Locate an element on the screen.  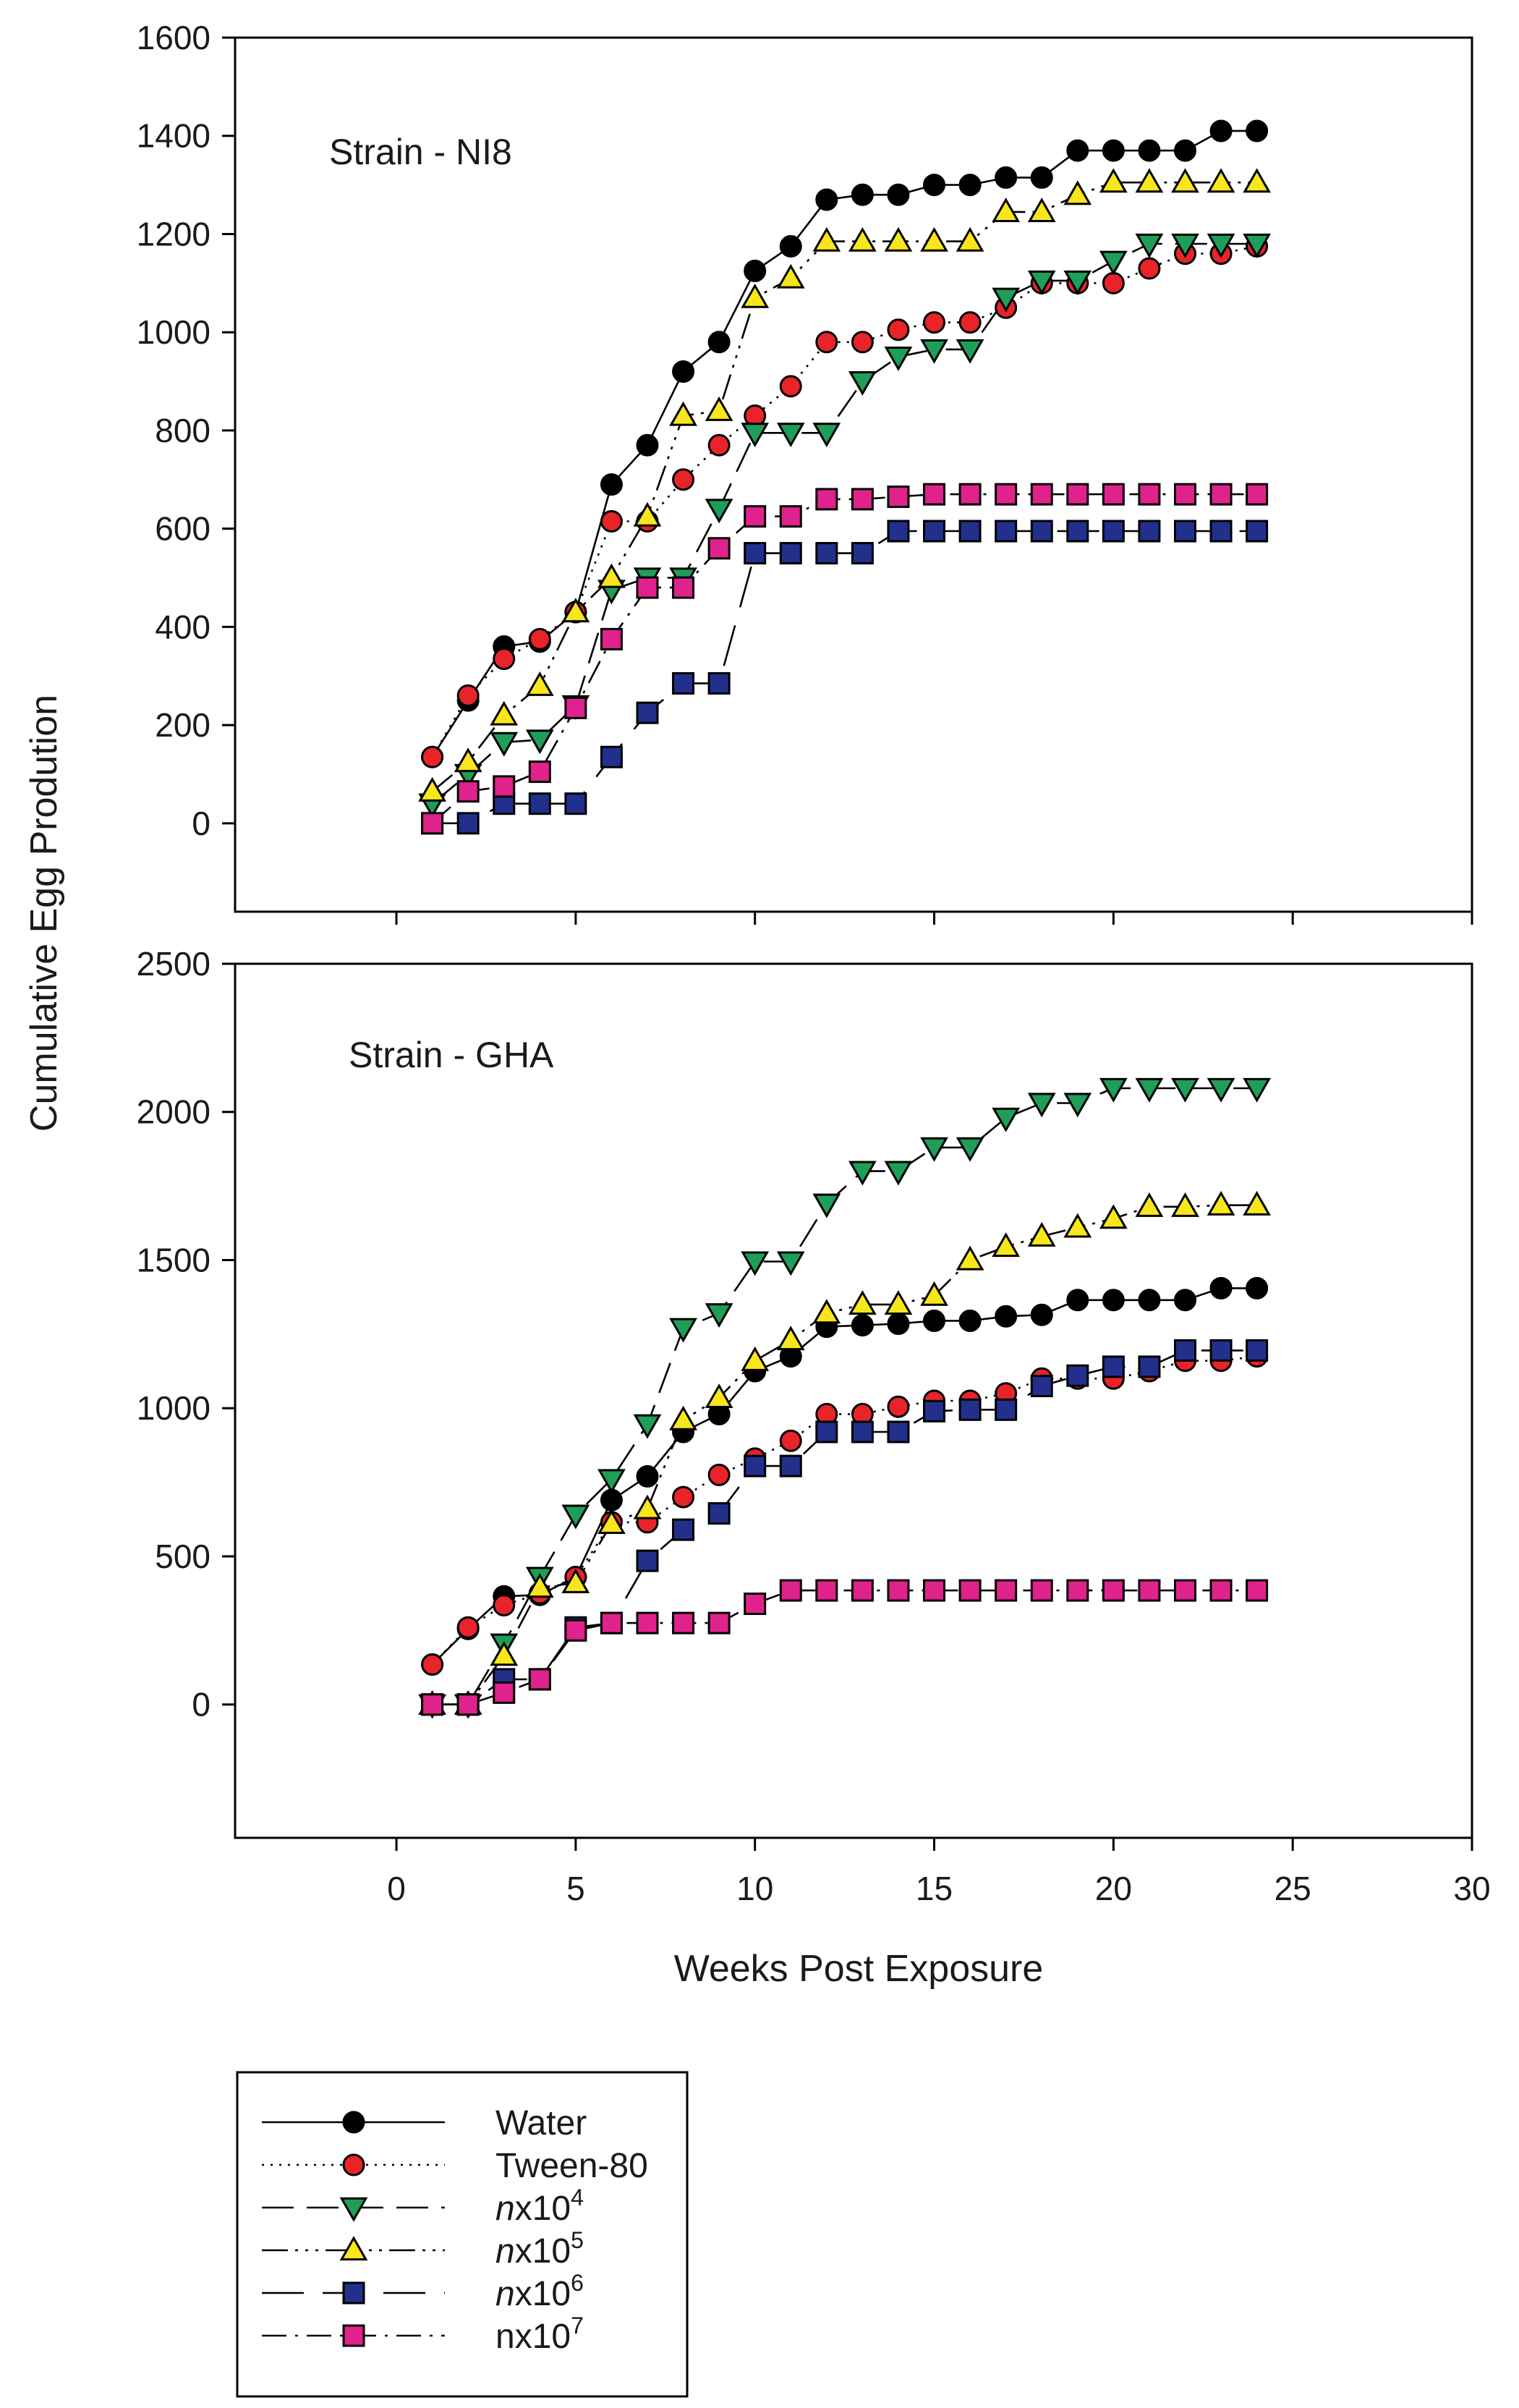
legend-label-n5: nx105 is located at coordinates (539, 2249).